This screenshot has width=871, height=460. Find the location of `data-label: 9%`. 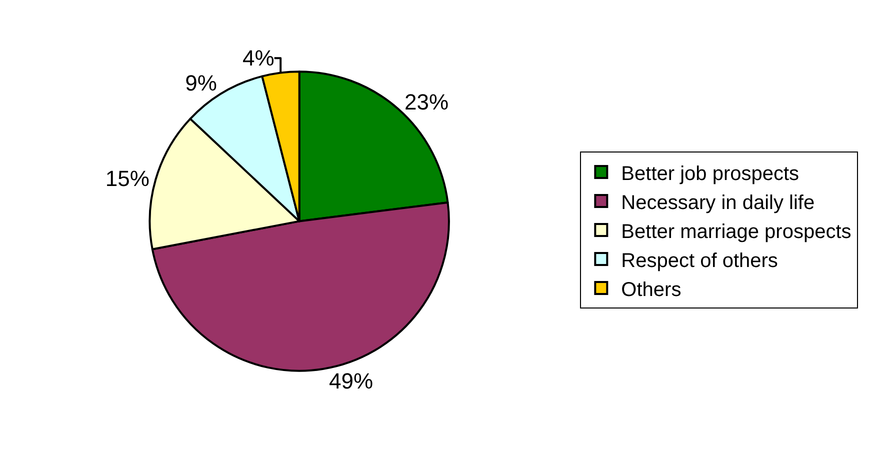

data-label: 9% is located at coordinates (201, 83).